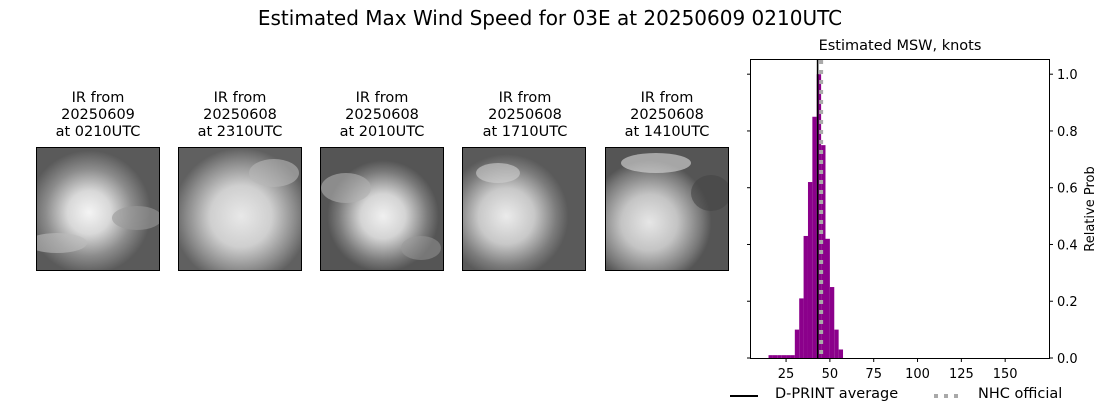  What do you see at coordinates (1020, 394) in the screenshot?
I see `legend-label-nhc: NHC official` at bounding box center [1020, 394].